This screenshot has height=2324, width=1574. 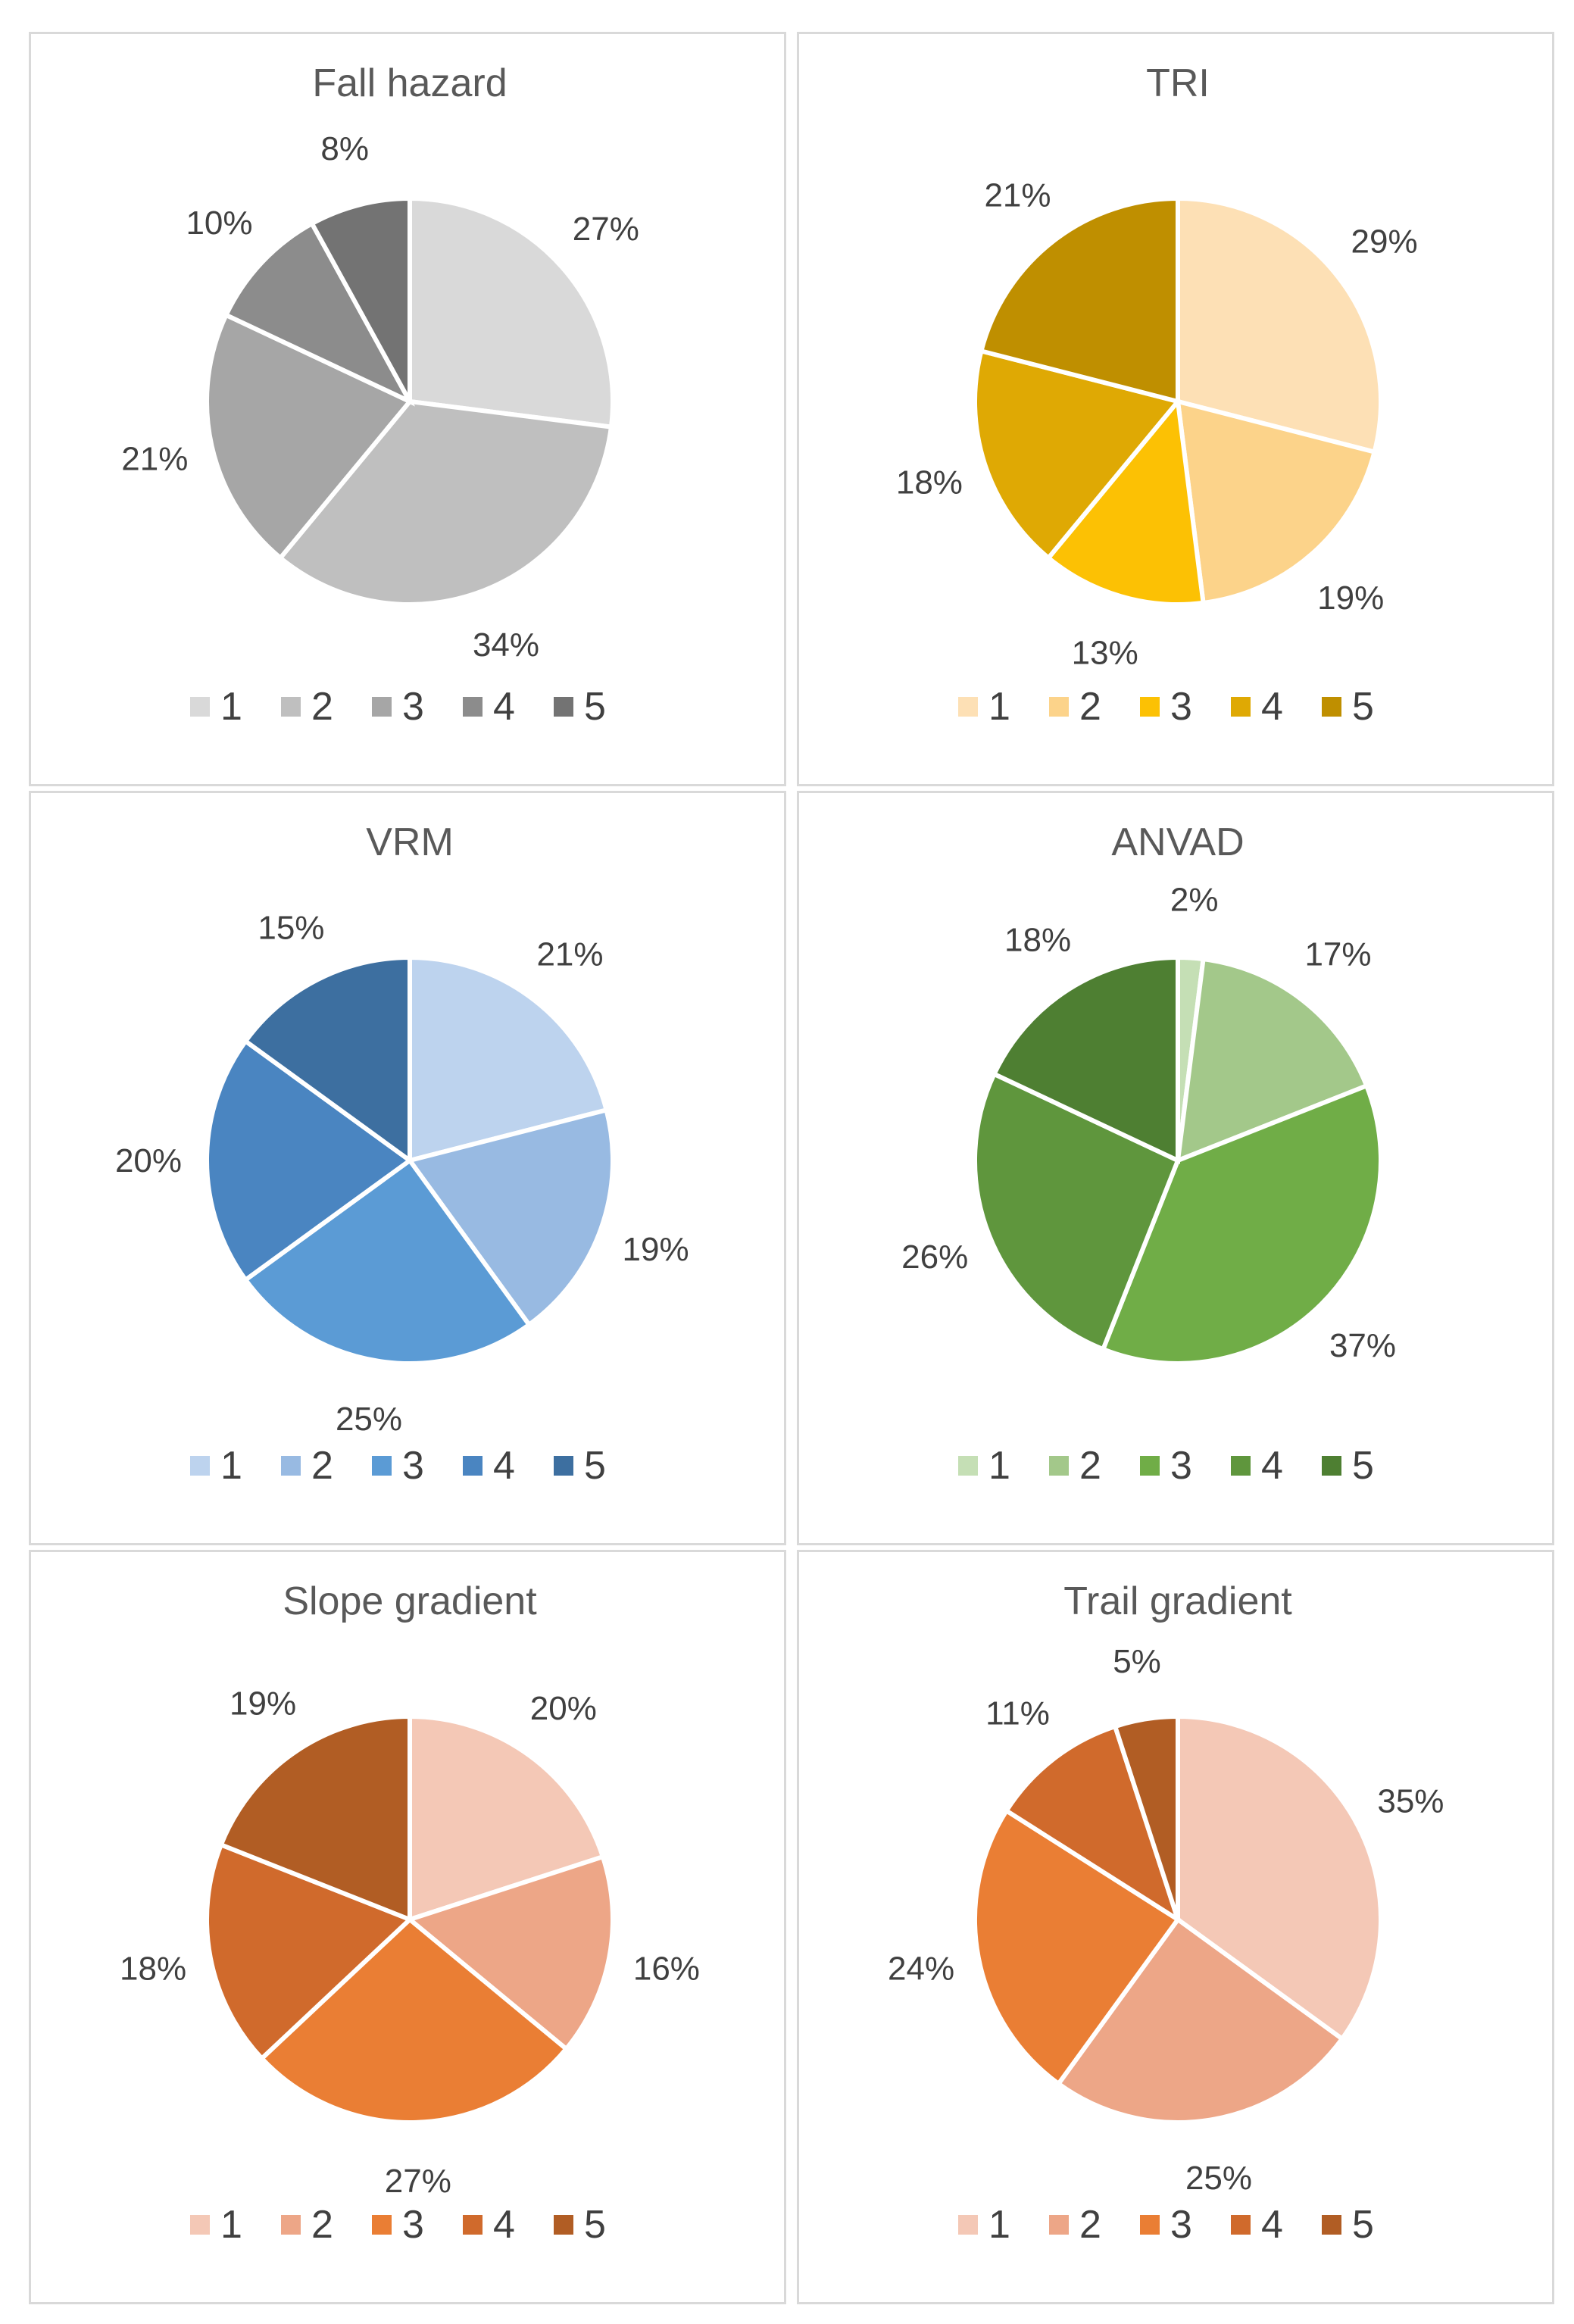 What do you see at coordinates (1090, 2225) in the screenshot?
I see `legend-label-trail-gradient-2: 2` at bounding box center [1090, 2225].